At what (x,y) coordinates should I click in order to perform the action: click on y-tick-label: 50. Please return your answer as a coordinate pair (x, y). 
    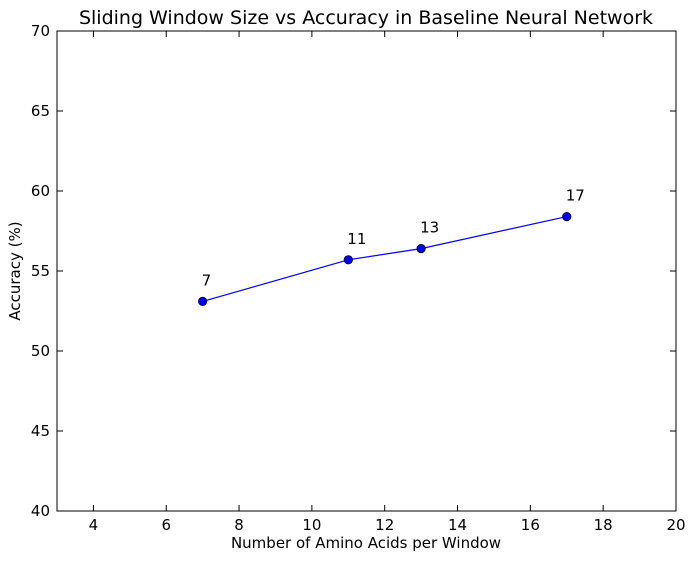
    Looking at the image, I should click on (40, 351).